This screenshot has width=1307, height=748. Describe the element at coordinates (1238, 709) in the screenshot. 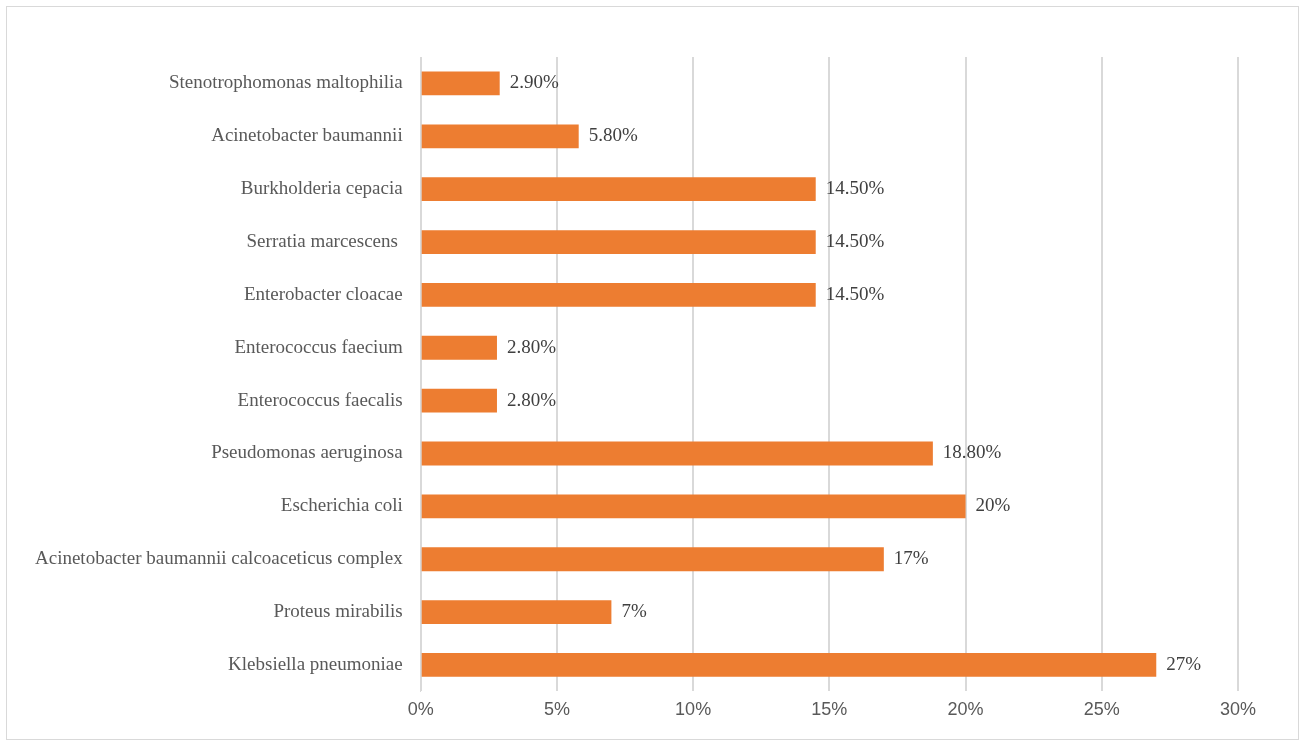

I see `x-tick-label: 30%` at that location.